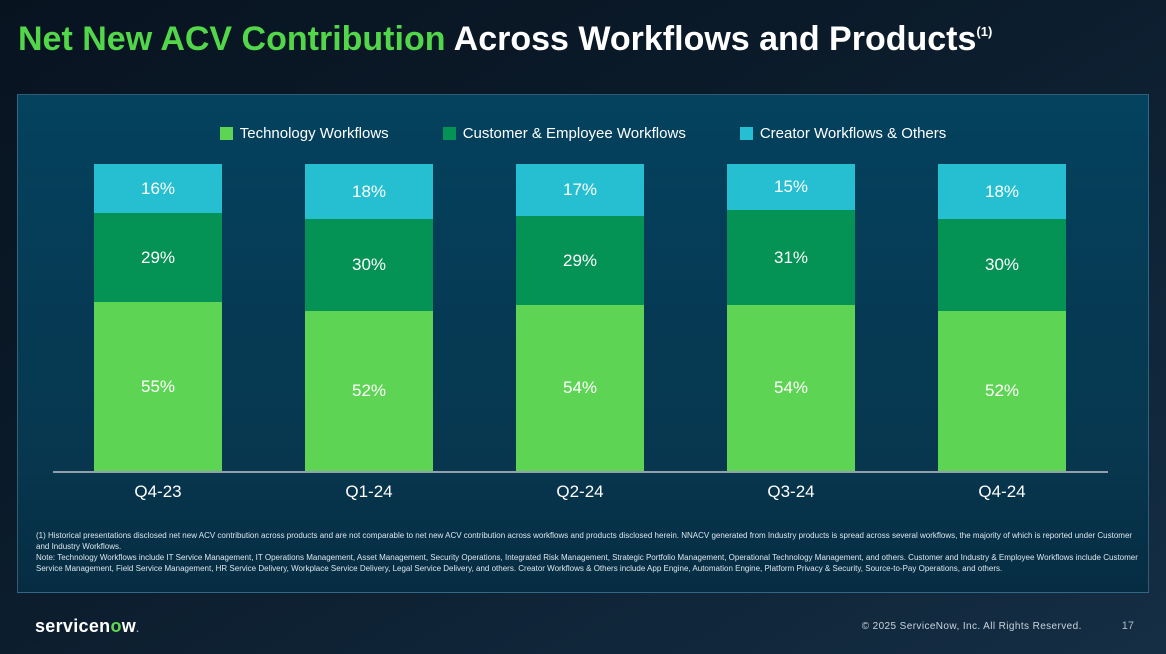  I want to click on legend-item-1: Technology Workflows, so click(304, 133).